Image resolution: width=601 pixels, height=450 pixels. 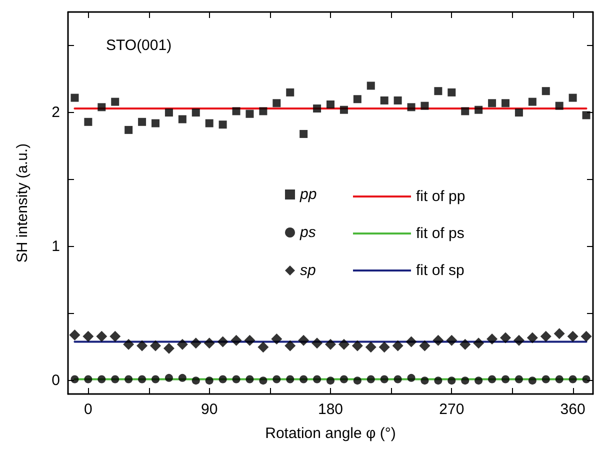 I want to click on y-tick-label: 0, so click(x=56, y=381).